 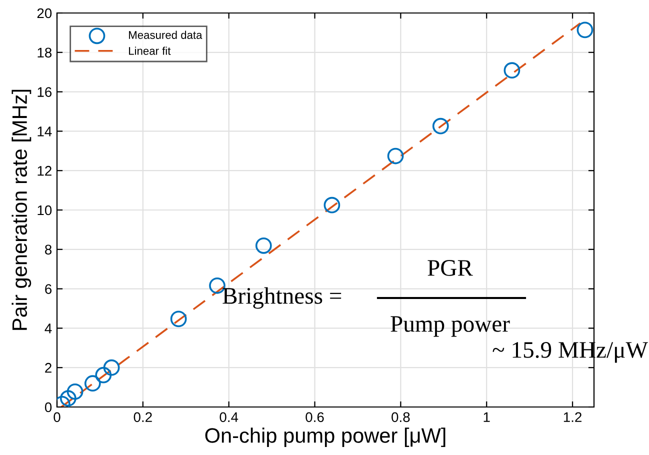 I want to click on y-tick-label: 20, so click(x=44, y=13).